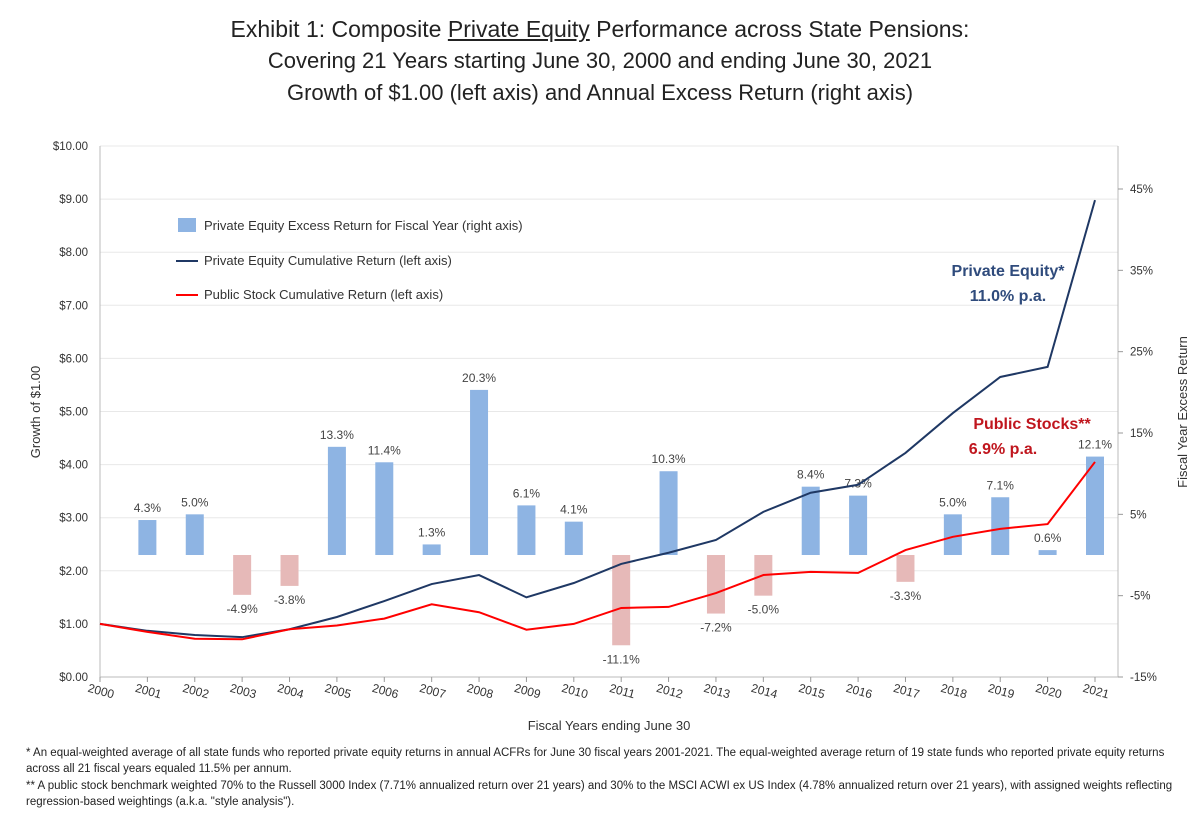  What do you see at coordinates (386, 691) in the screenshot?
I see `x-tick-label: 2006` at bounding box center [386, 691].